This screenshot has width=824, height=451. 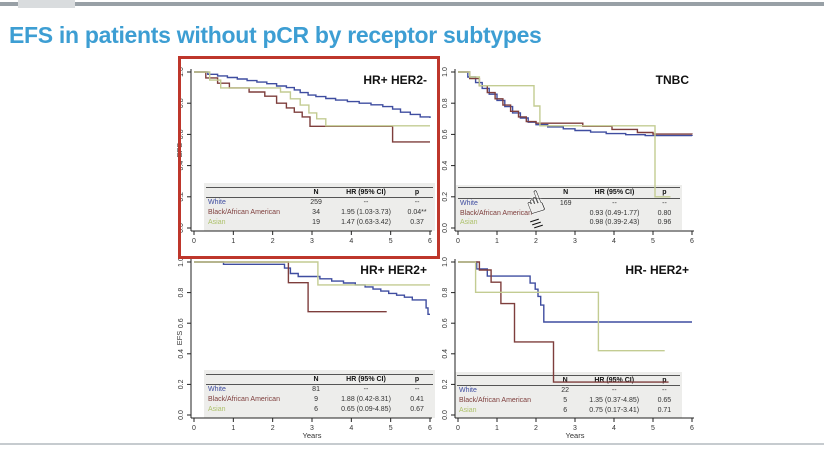 I want to click on hr-neg-her2-pos-curve-black-african-american, so click(x=563, y=322).